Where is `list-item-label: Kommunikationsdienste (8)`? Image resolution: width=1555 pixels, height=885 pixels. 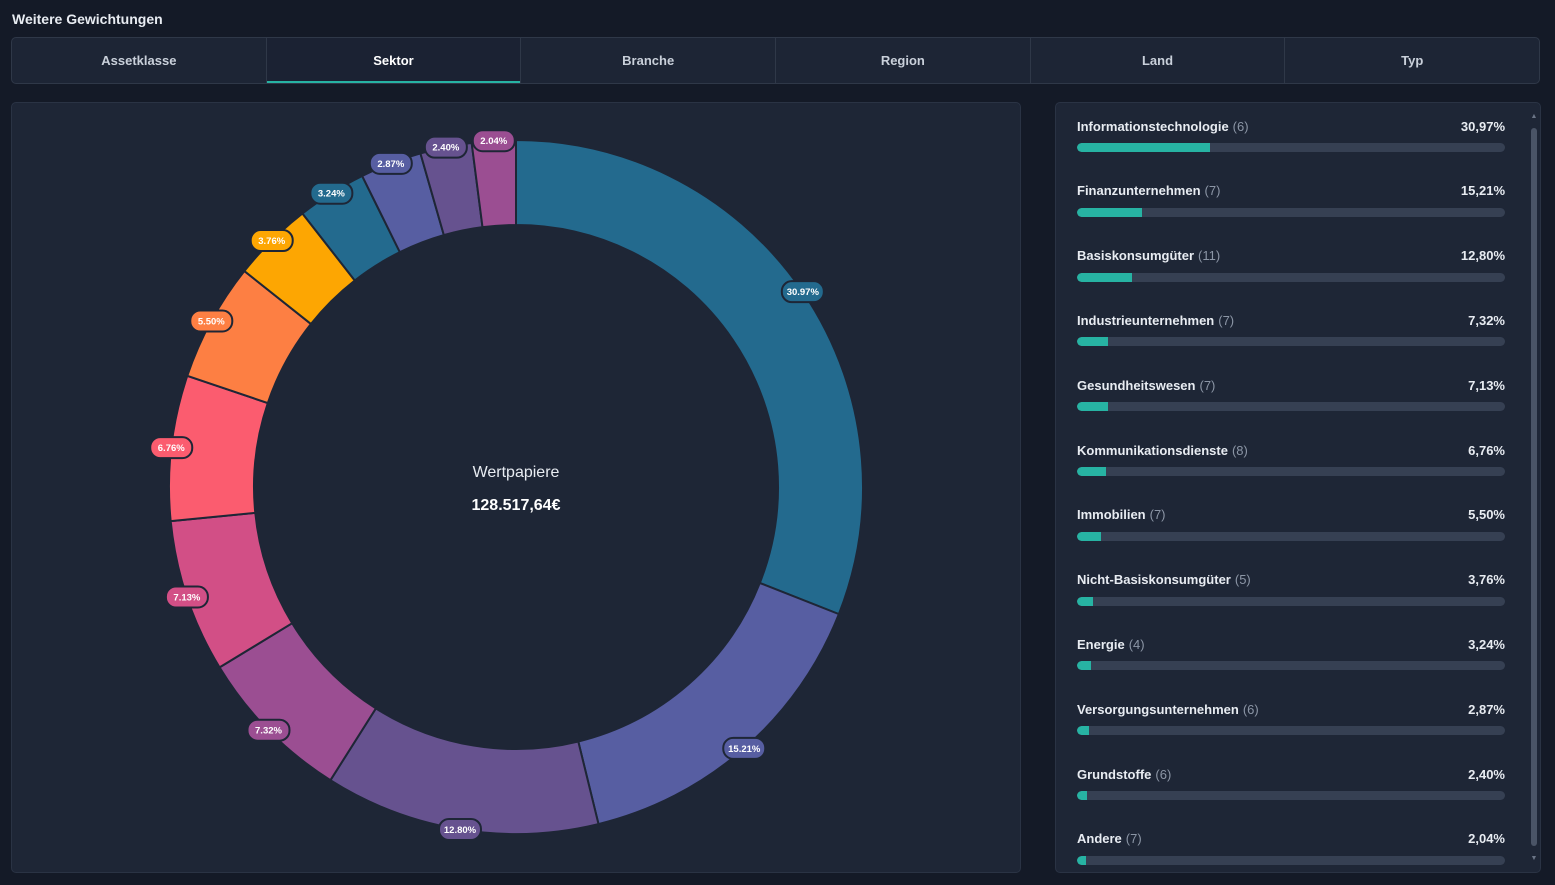 list-item-label: Kommunikationsdienste (8) is located at coordinates (1162, 450).